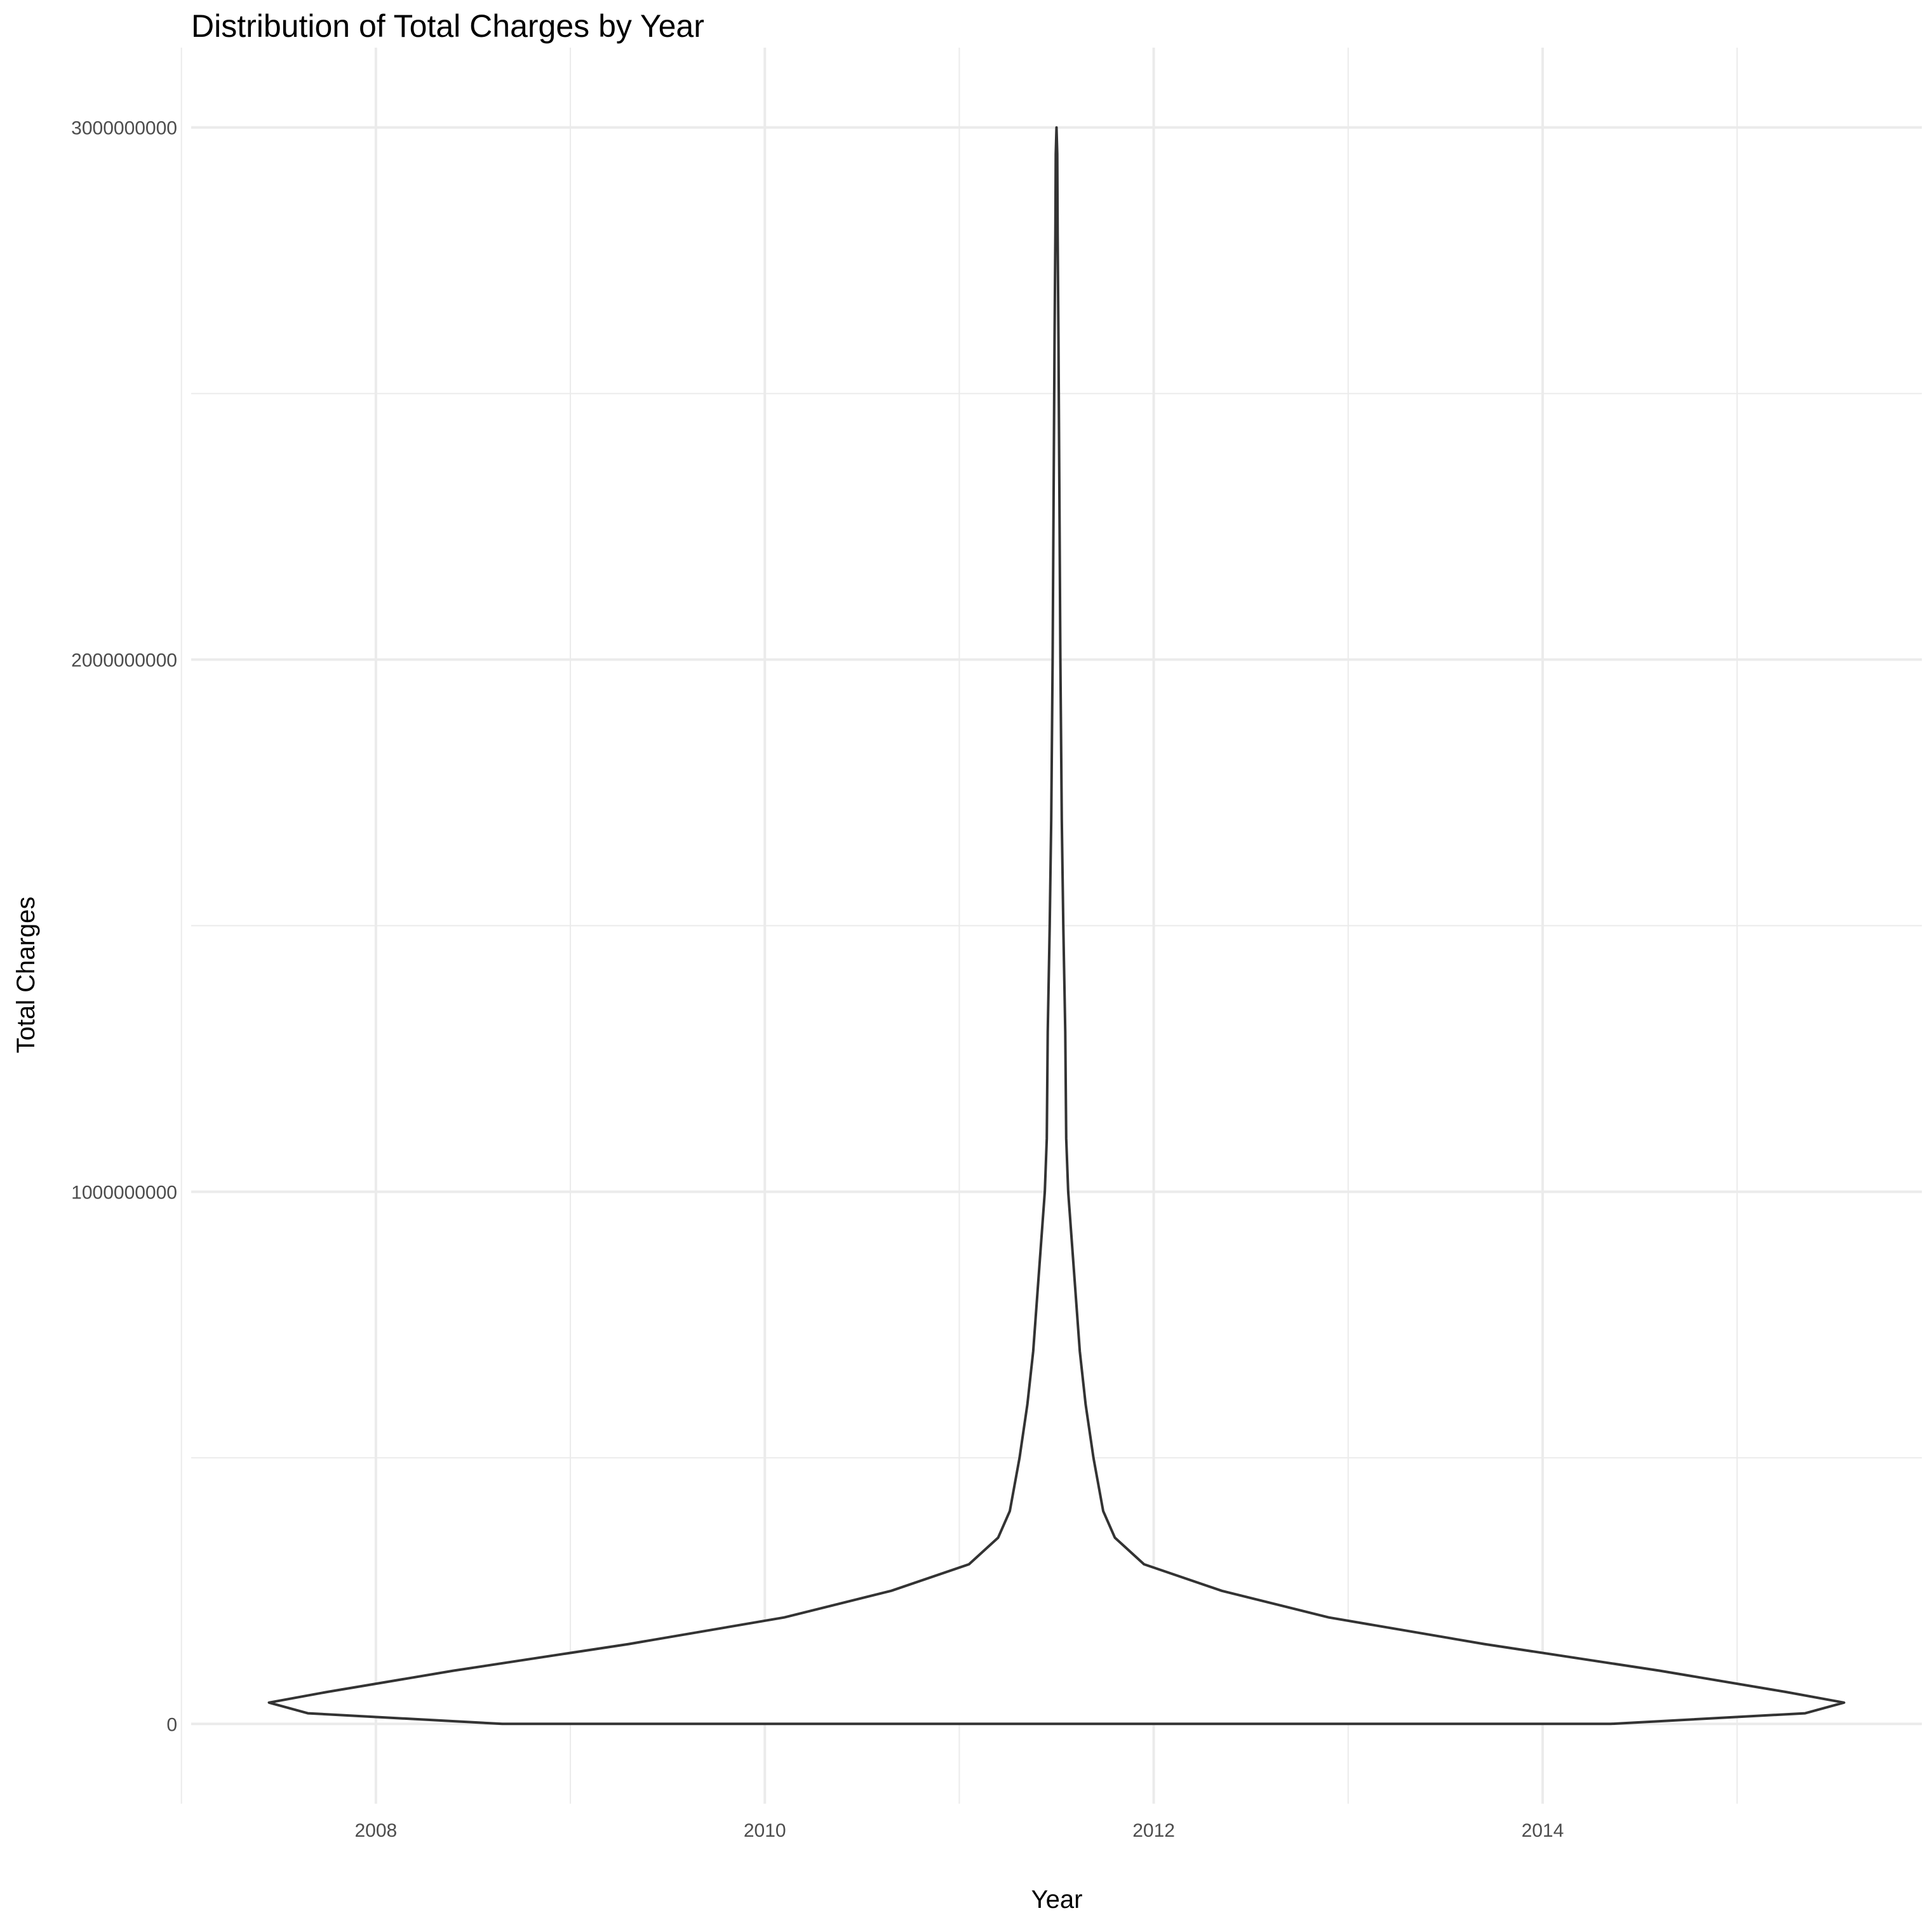  I want to click on x-tick-label: 2012, so click(1153, 1830).